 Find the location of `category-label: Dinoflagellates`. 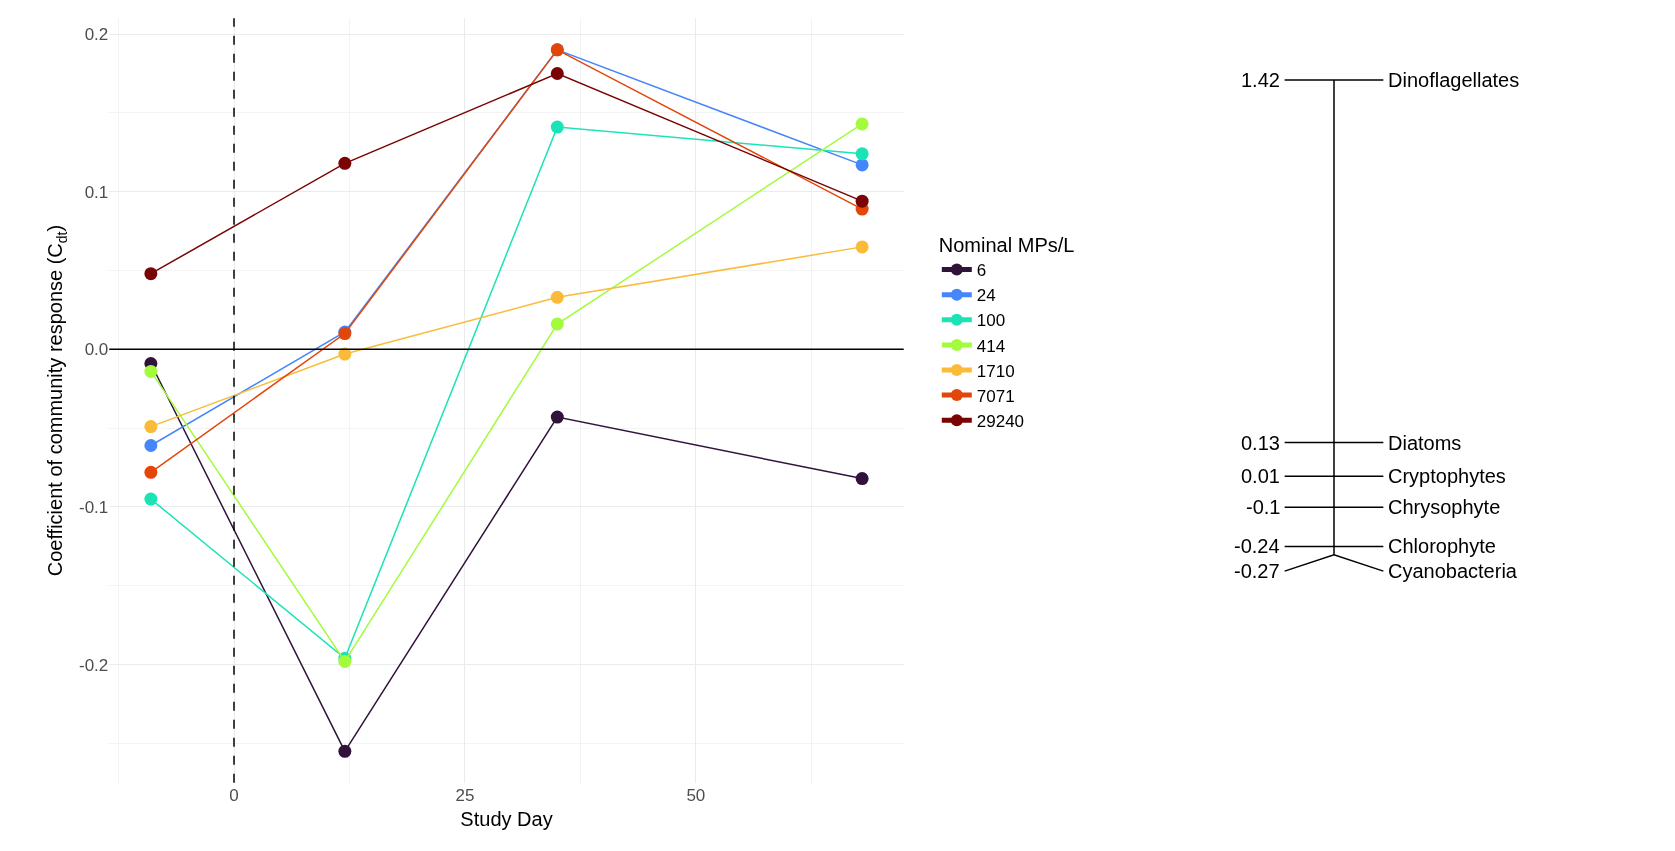

category-label: Dinoflagellates is located at coordinates (1454, 80).